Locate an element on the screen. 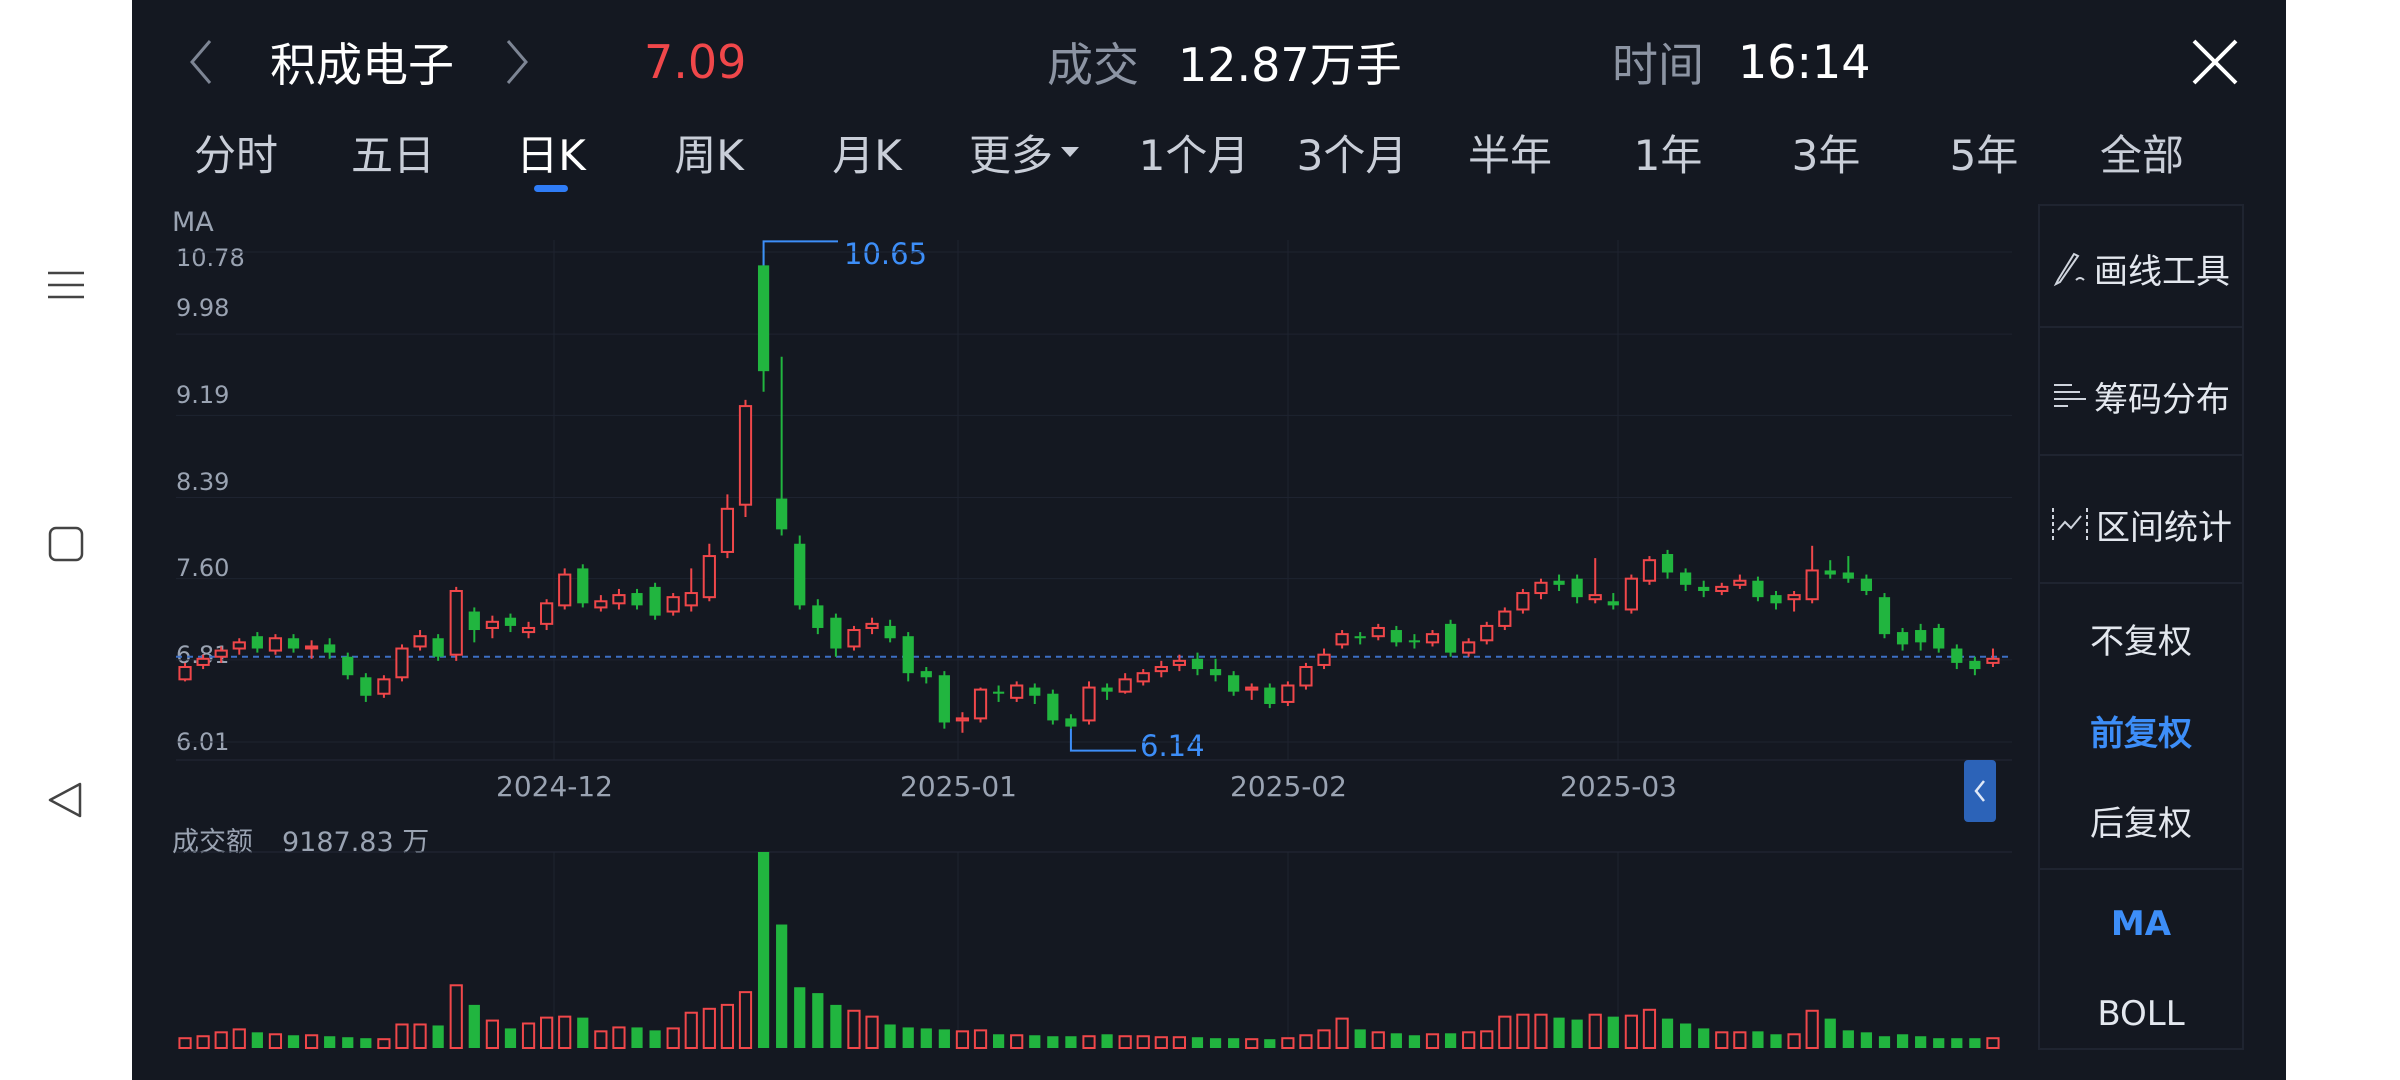 This screenshot has height=1080, width=2400. prev-stock-button is located at coordinates (201, 62).